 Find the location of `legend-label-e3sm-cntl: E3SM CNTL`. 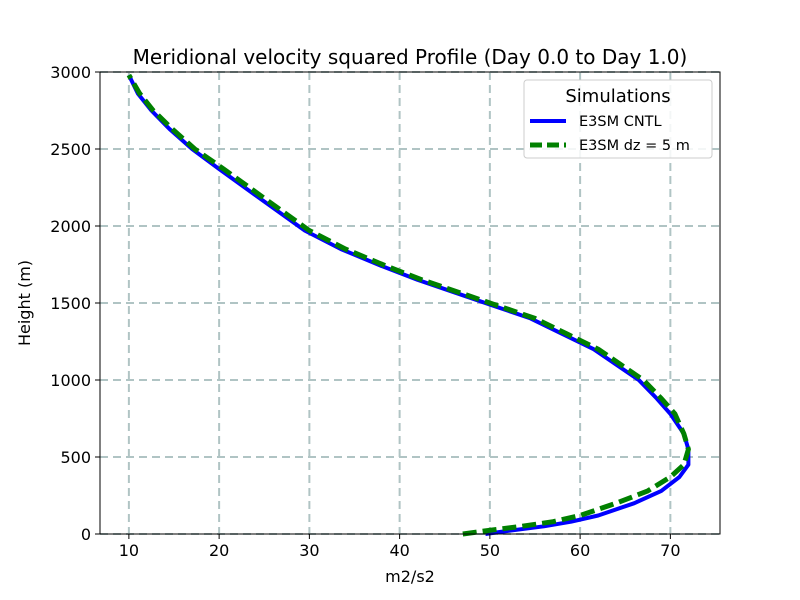

legend-label-e3sm-cntl: E3SM CNTL is located at coordinates (620, 122).